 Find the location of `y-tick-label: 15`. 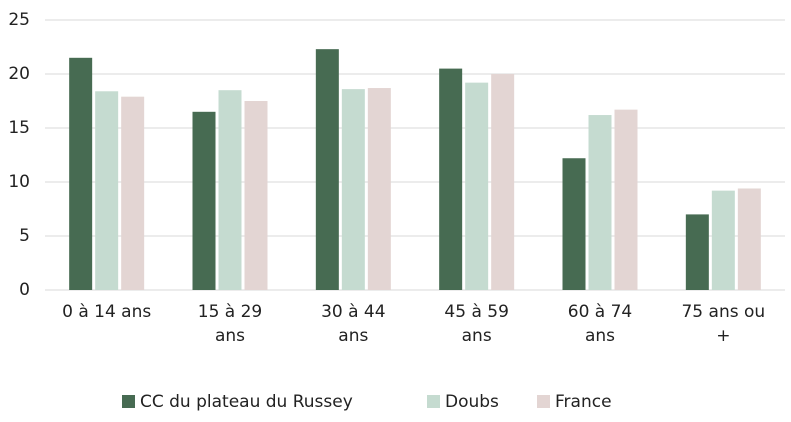

y-tick-label: 15 is located at coordinates (19, 128).